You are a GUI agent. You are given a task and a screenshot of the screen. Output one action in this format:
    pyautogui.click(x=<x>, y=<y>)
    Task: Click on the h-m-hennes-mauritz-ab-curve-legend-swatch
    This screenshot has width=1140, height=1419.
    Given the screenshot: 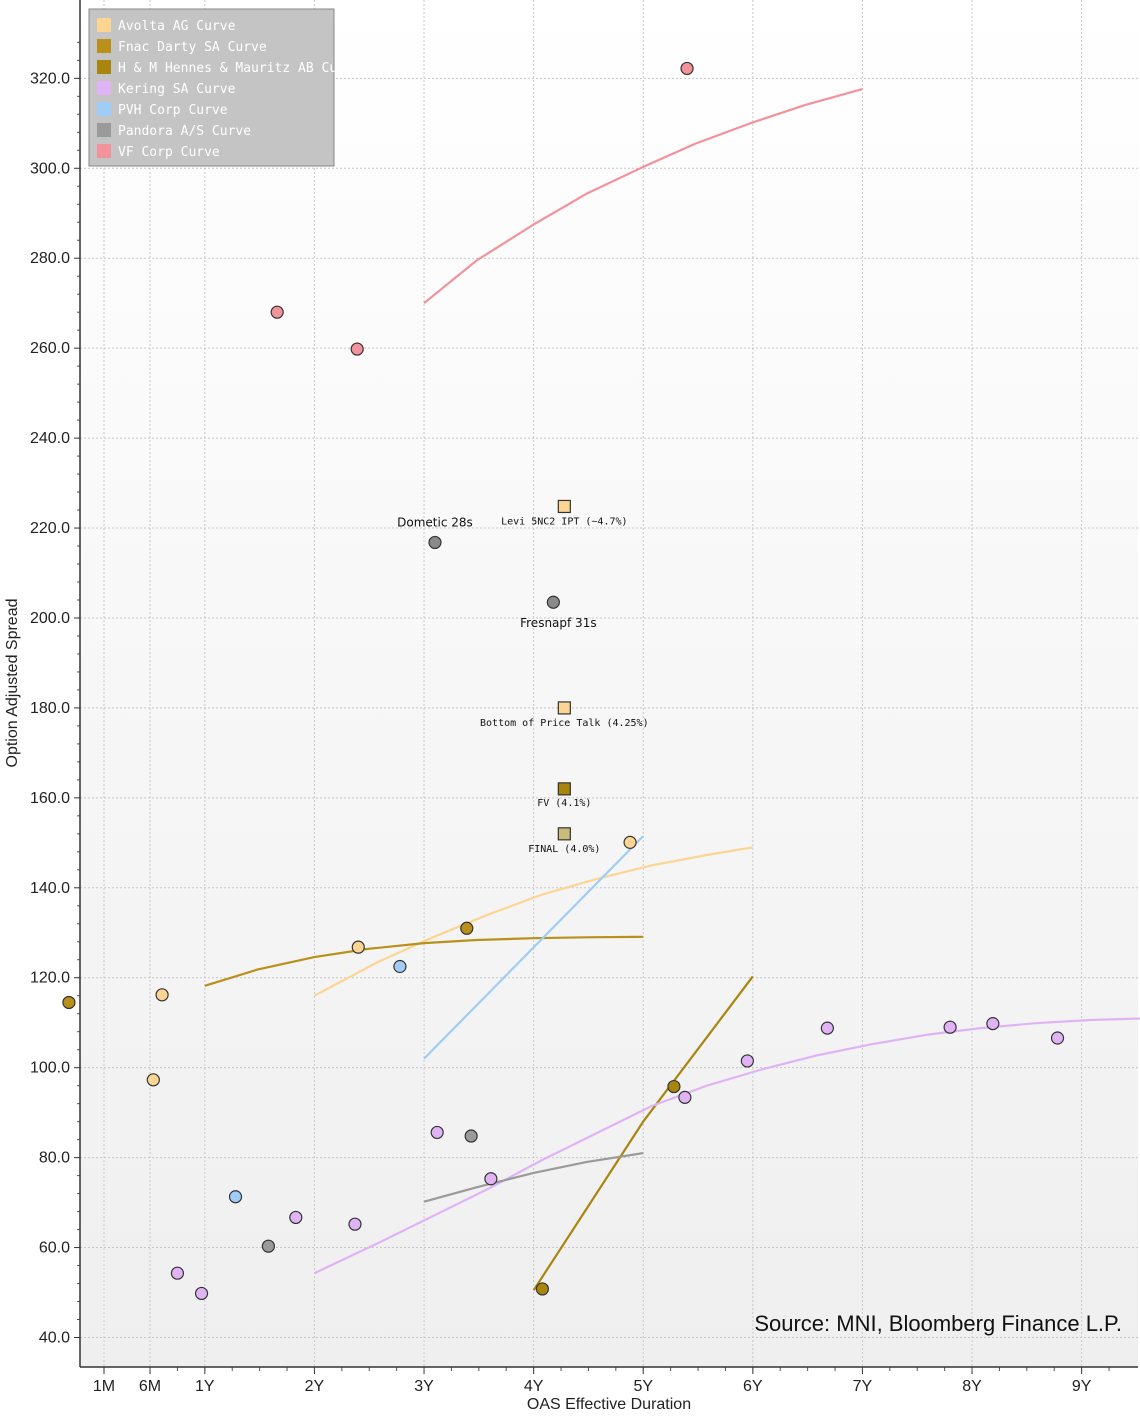 What is the action you would take?
    pyautogui.click(x=104, y=67)
    